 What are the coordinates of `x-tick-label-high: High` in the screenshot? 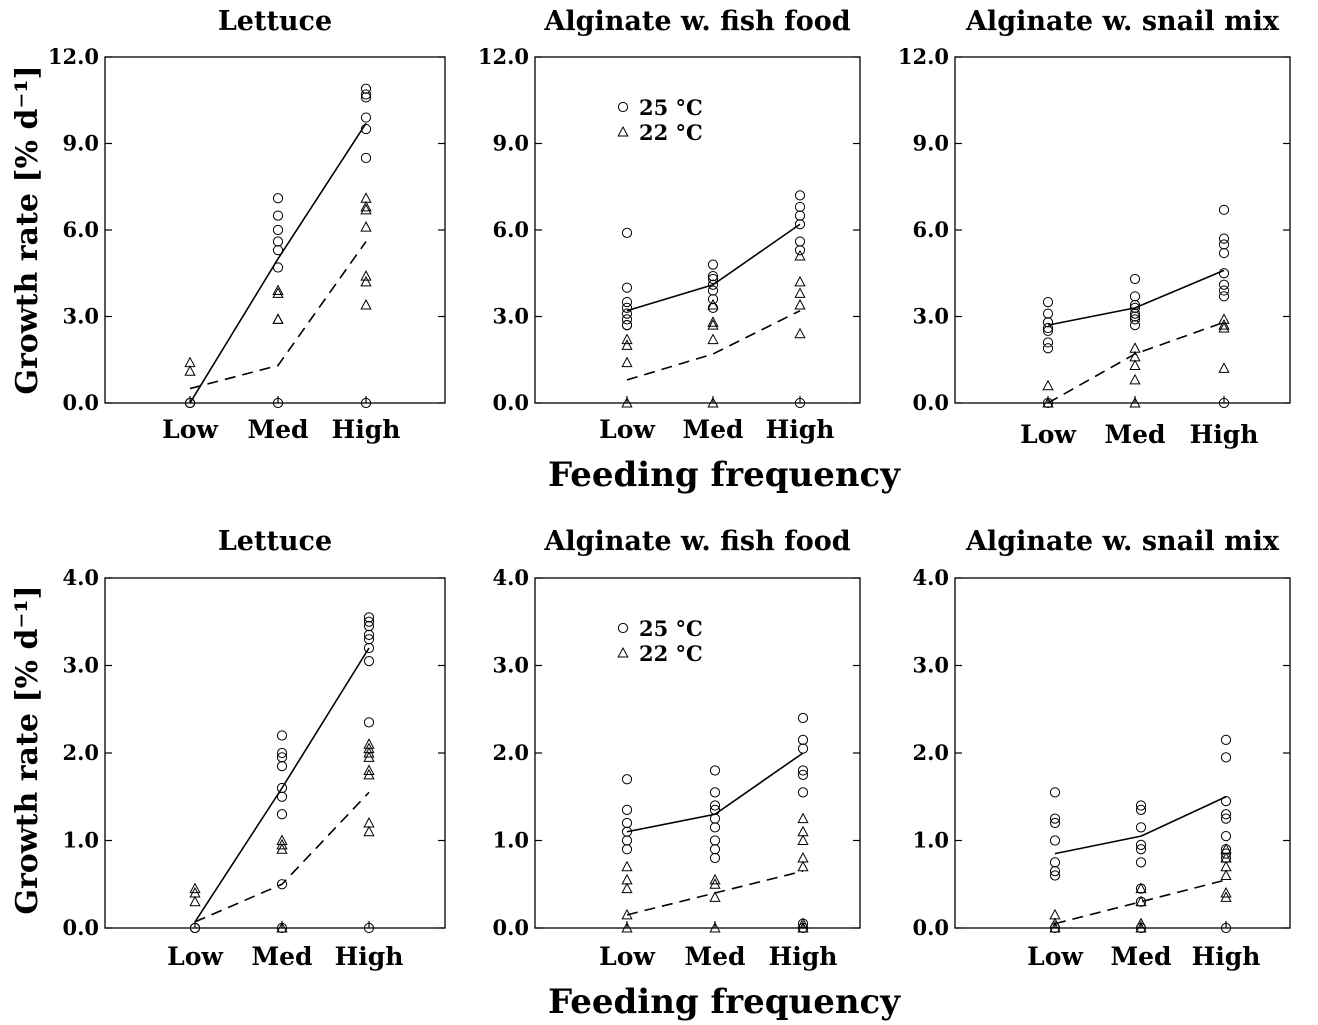 It's located at (800, 429).